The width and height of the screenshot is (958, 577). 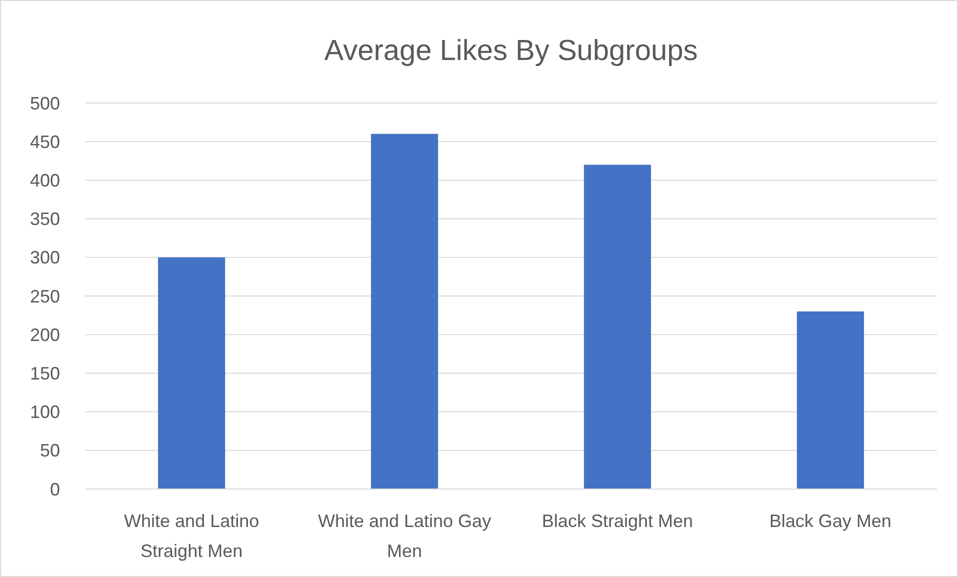 I want to click on y-tick-label: 100, so click(x=45, y=412).